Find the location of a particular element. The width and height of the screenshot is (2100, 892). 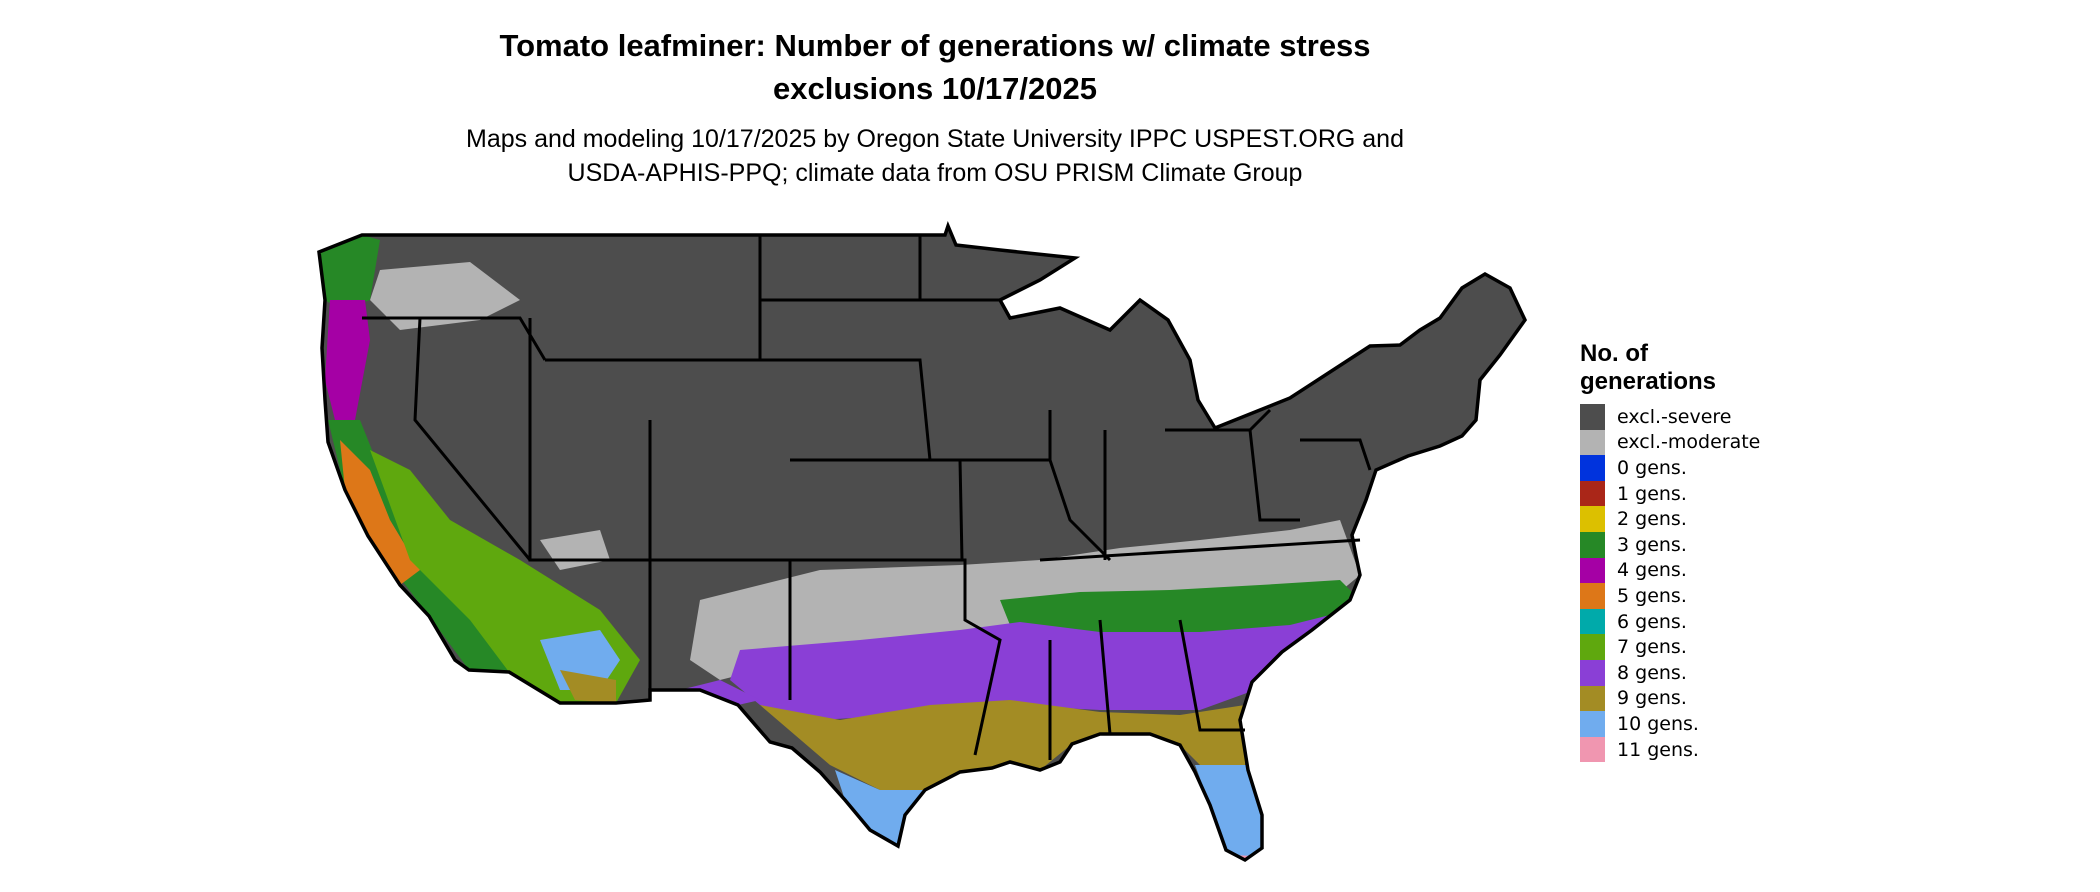

legend-label: 2 gens. is located at coordinates (1652, 519).